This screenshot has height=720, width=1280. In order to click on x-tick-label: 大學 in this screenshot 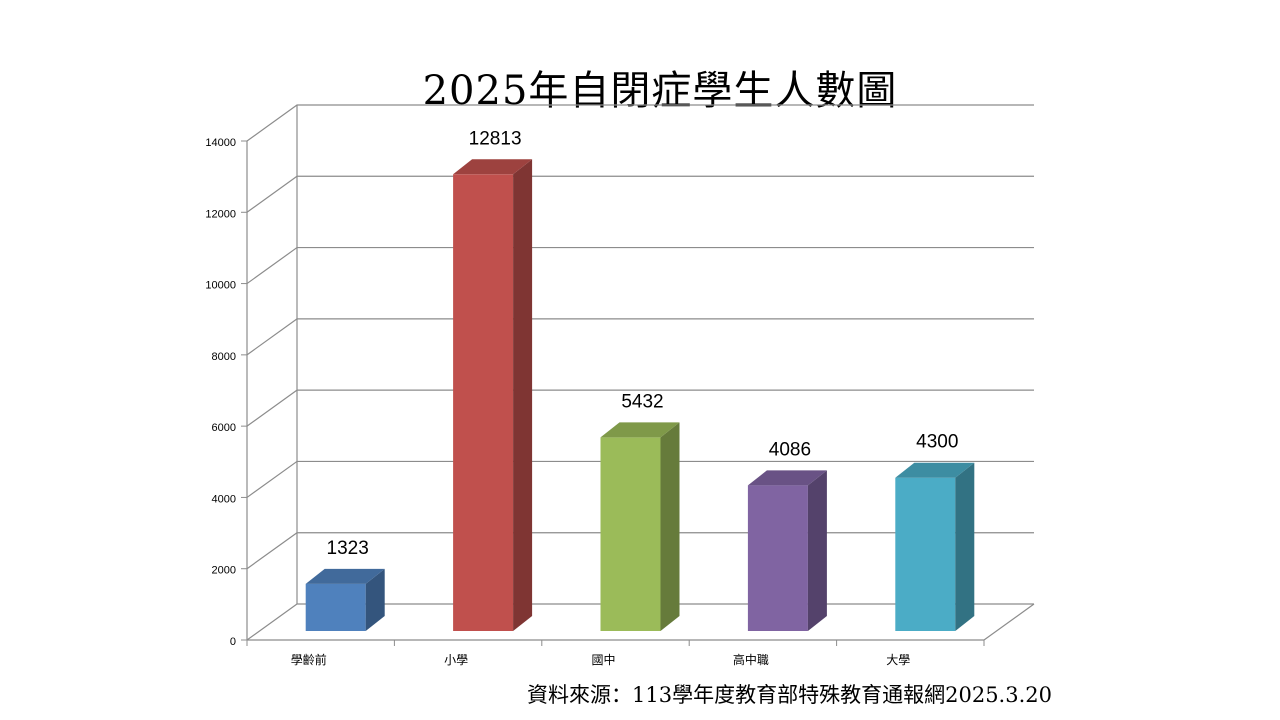, I will do `click(898, 660)`.